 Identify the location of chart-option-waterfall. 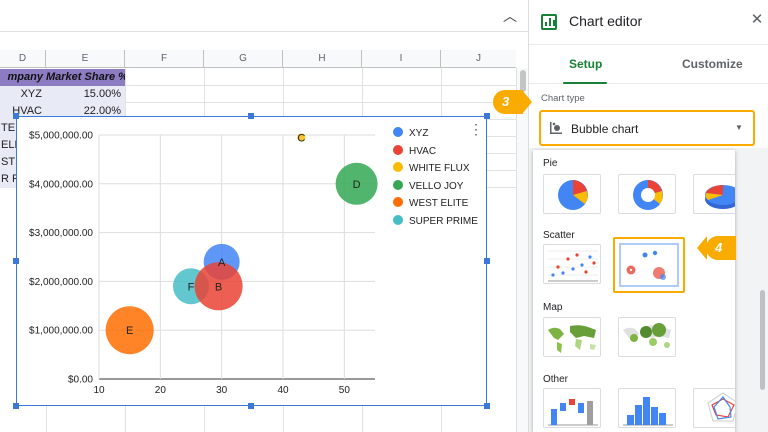
(572, 408).